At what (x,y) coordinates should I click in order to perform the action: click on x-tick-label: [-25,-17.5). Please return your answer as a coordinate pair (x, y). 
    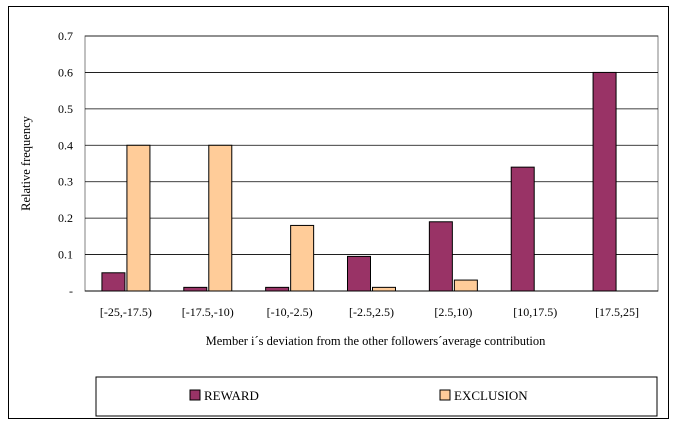
    Looking at the image, I should click on (126, 312).